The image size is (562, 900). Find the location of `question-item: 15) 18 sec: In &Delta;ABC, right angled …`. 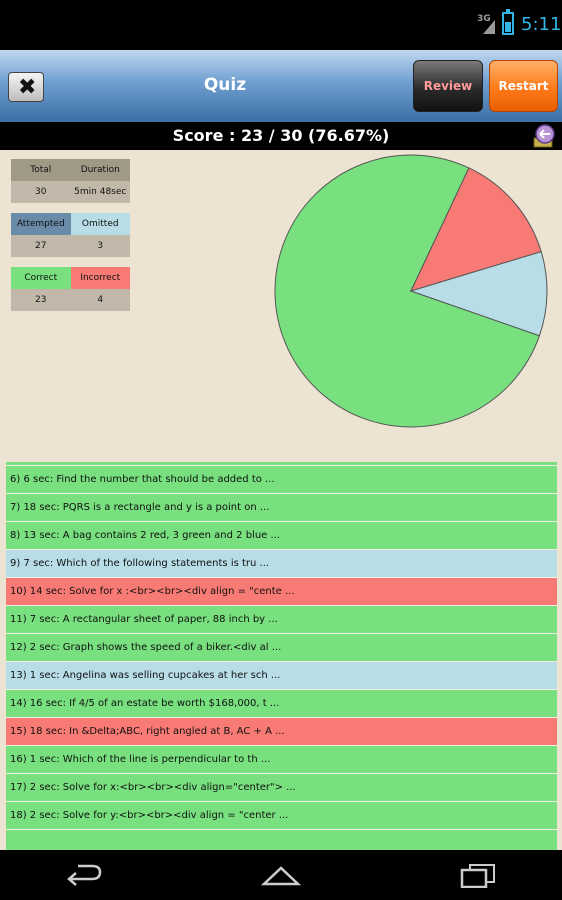

question-item: 15) 18 sec: In &Delta;ABC, right angled … is located at coordinates (281, 732).